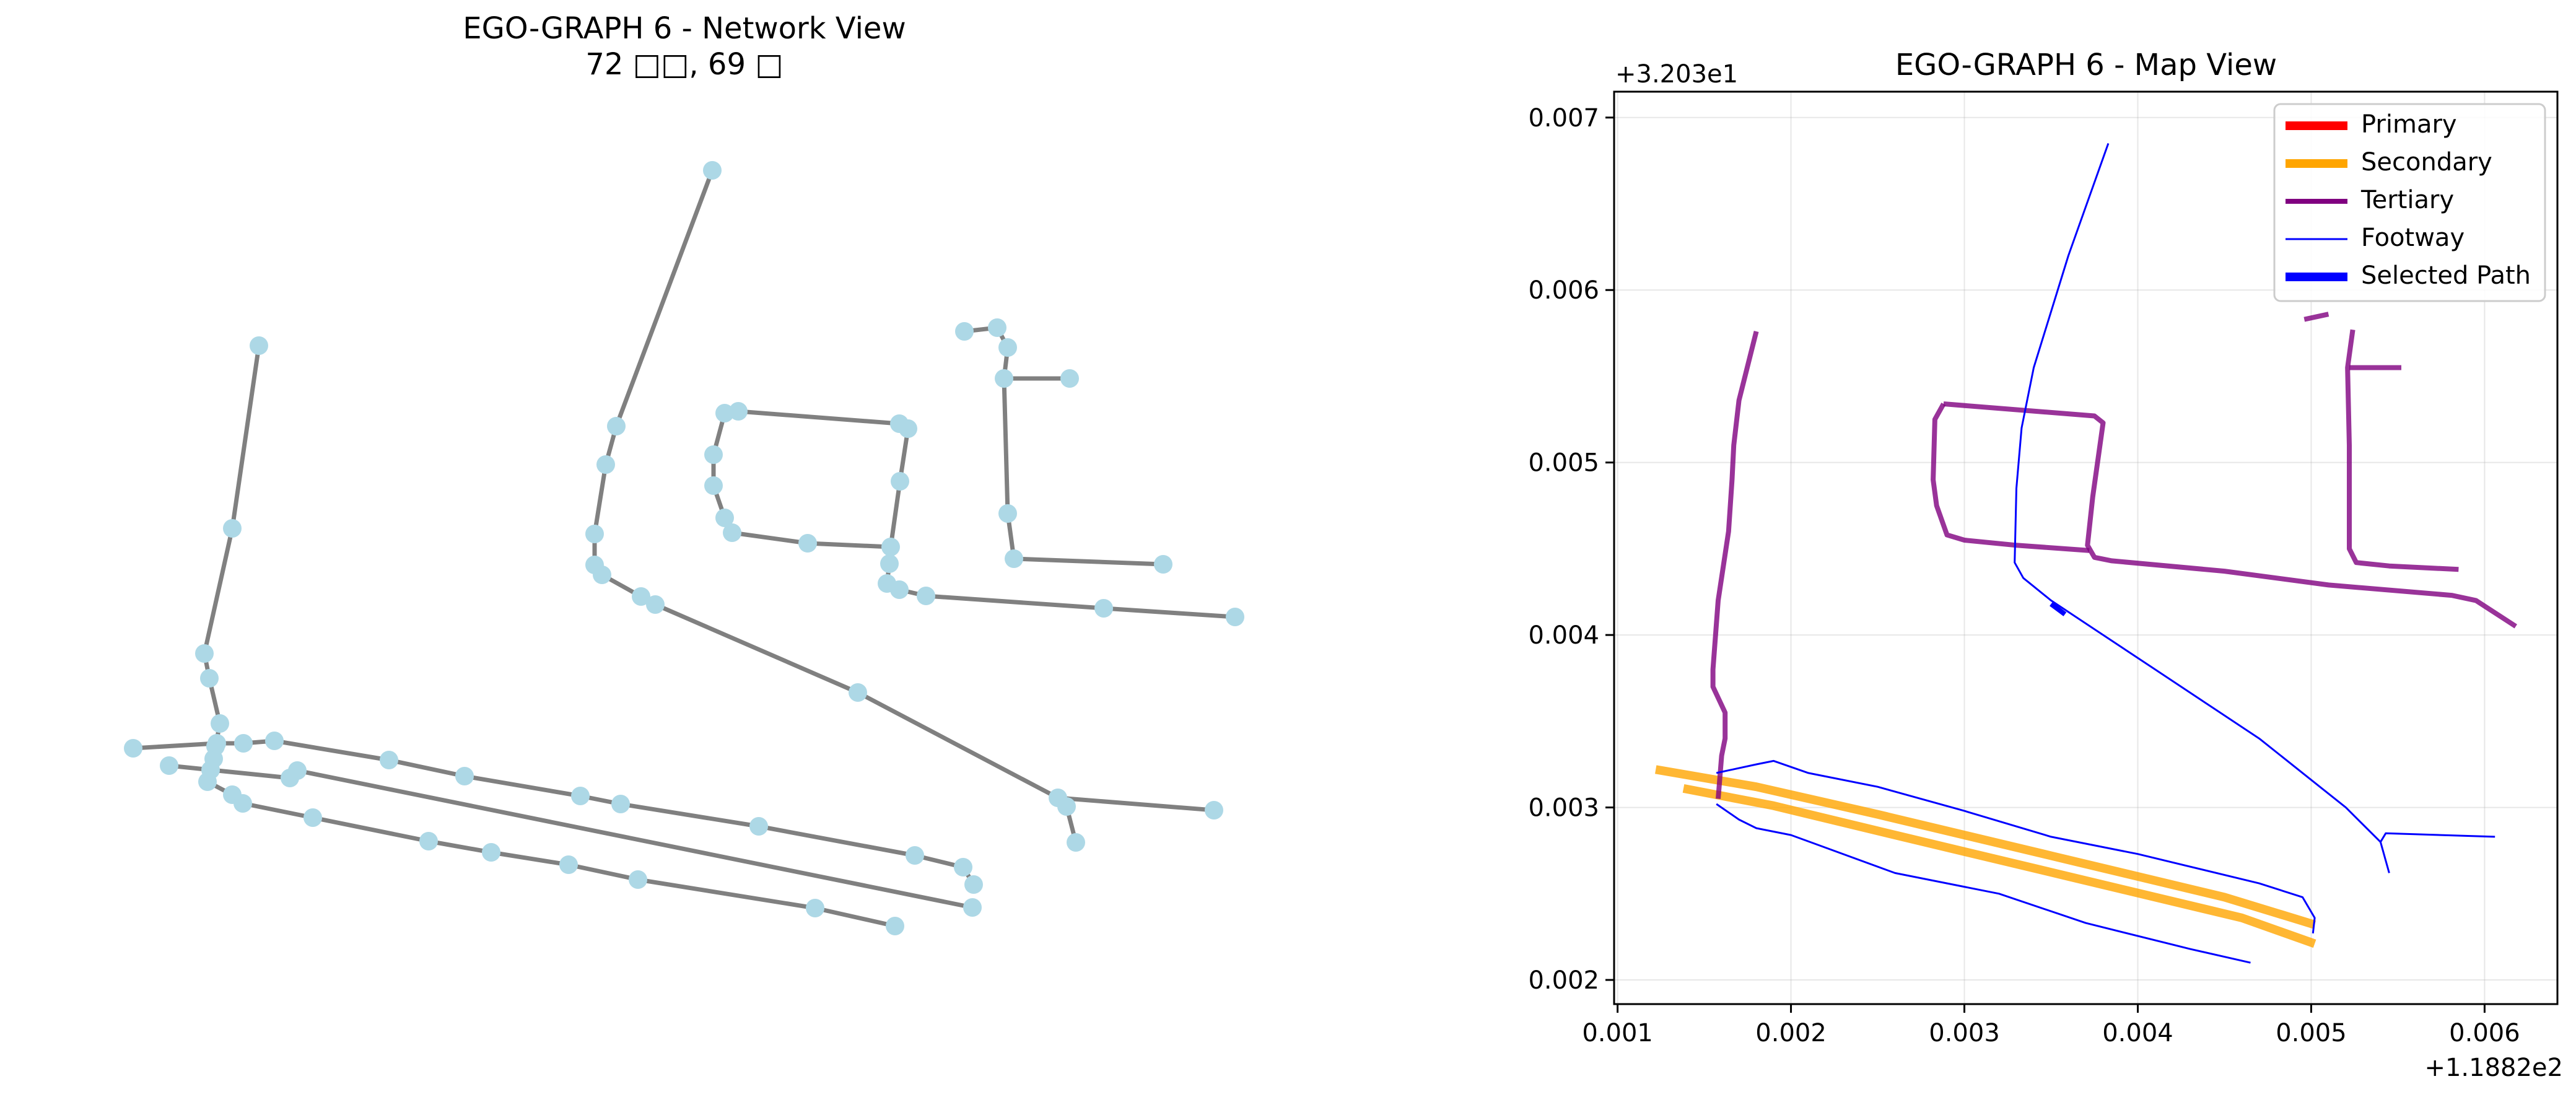 This screenshot has width=2576, height=1097. I want to click on y-tick-label: 0.007, so click(1563, 118).